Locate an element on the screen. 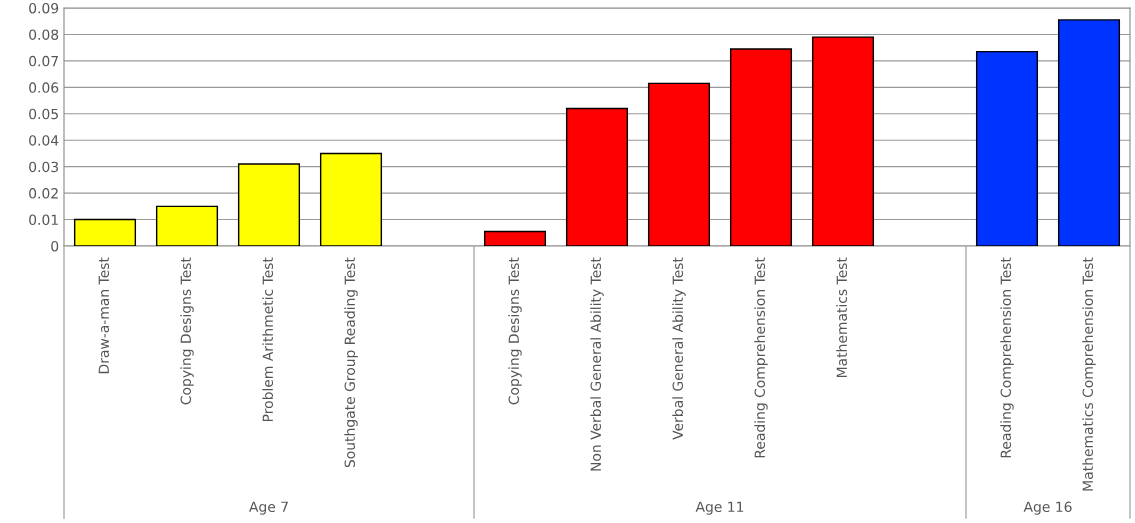  y-tick-label: 0.06 is located at coordinates (44, 87).